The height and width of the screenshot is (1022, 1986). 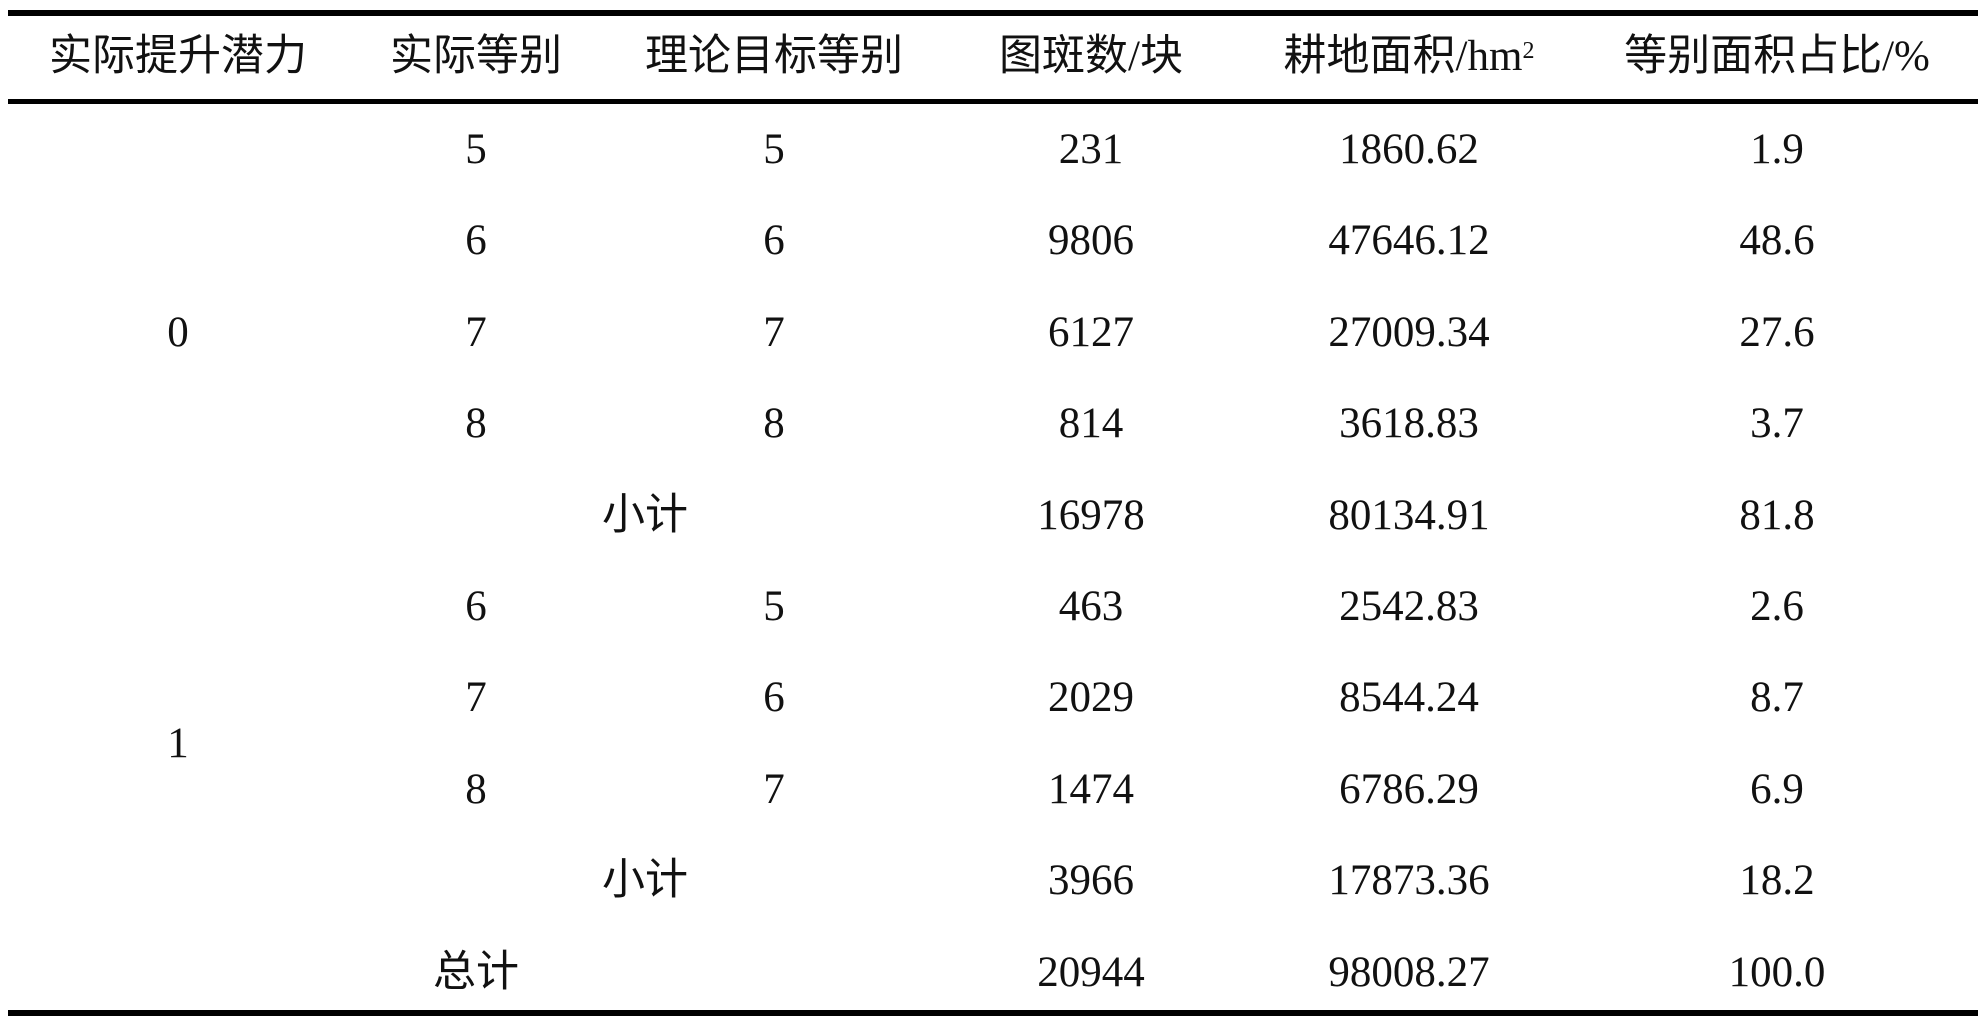 I want to click on column-header-text: 耕地面积/hm, so click(x=1403, y=56).